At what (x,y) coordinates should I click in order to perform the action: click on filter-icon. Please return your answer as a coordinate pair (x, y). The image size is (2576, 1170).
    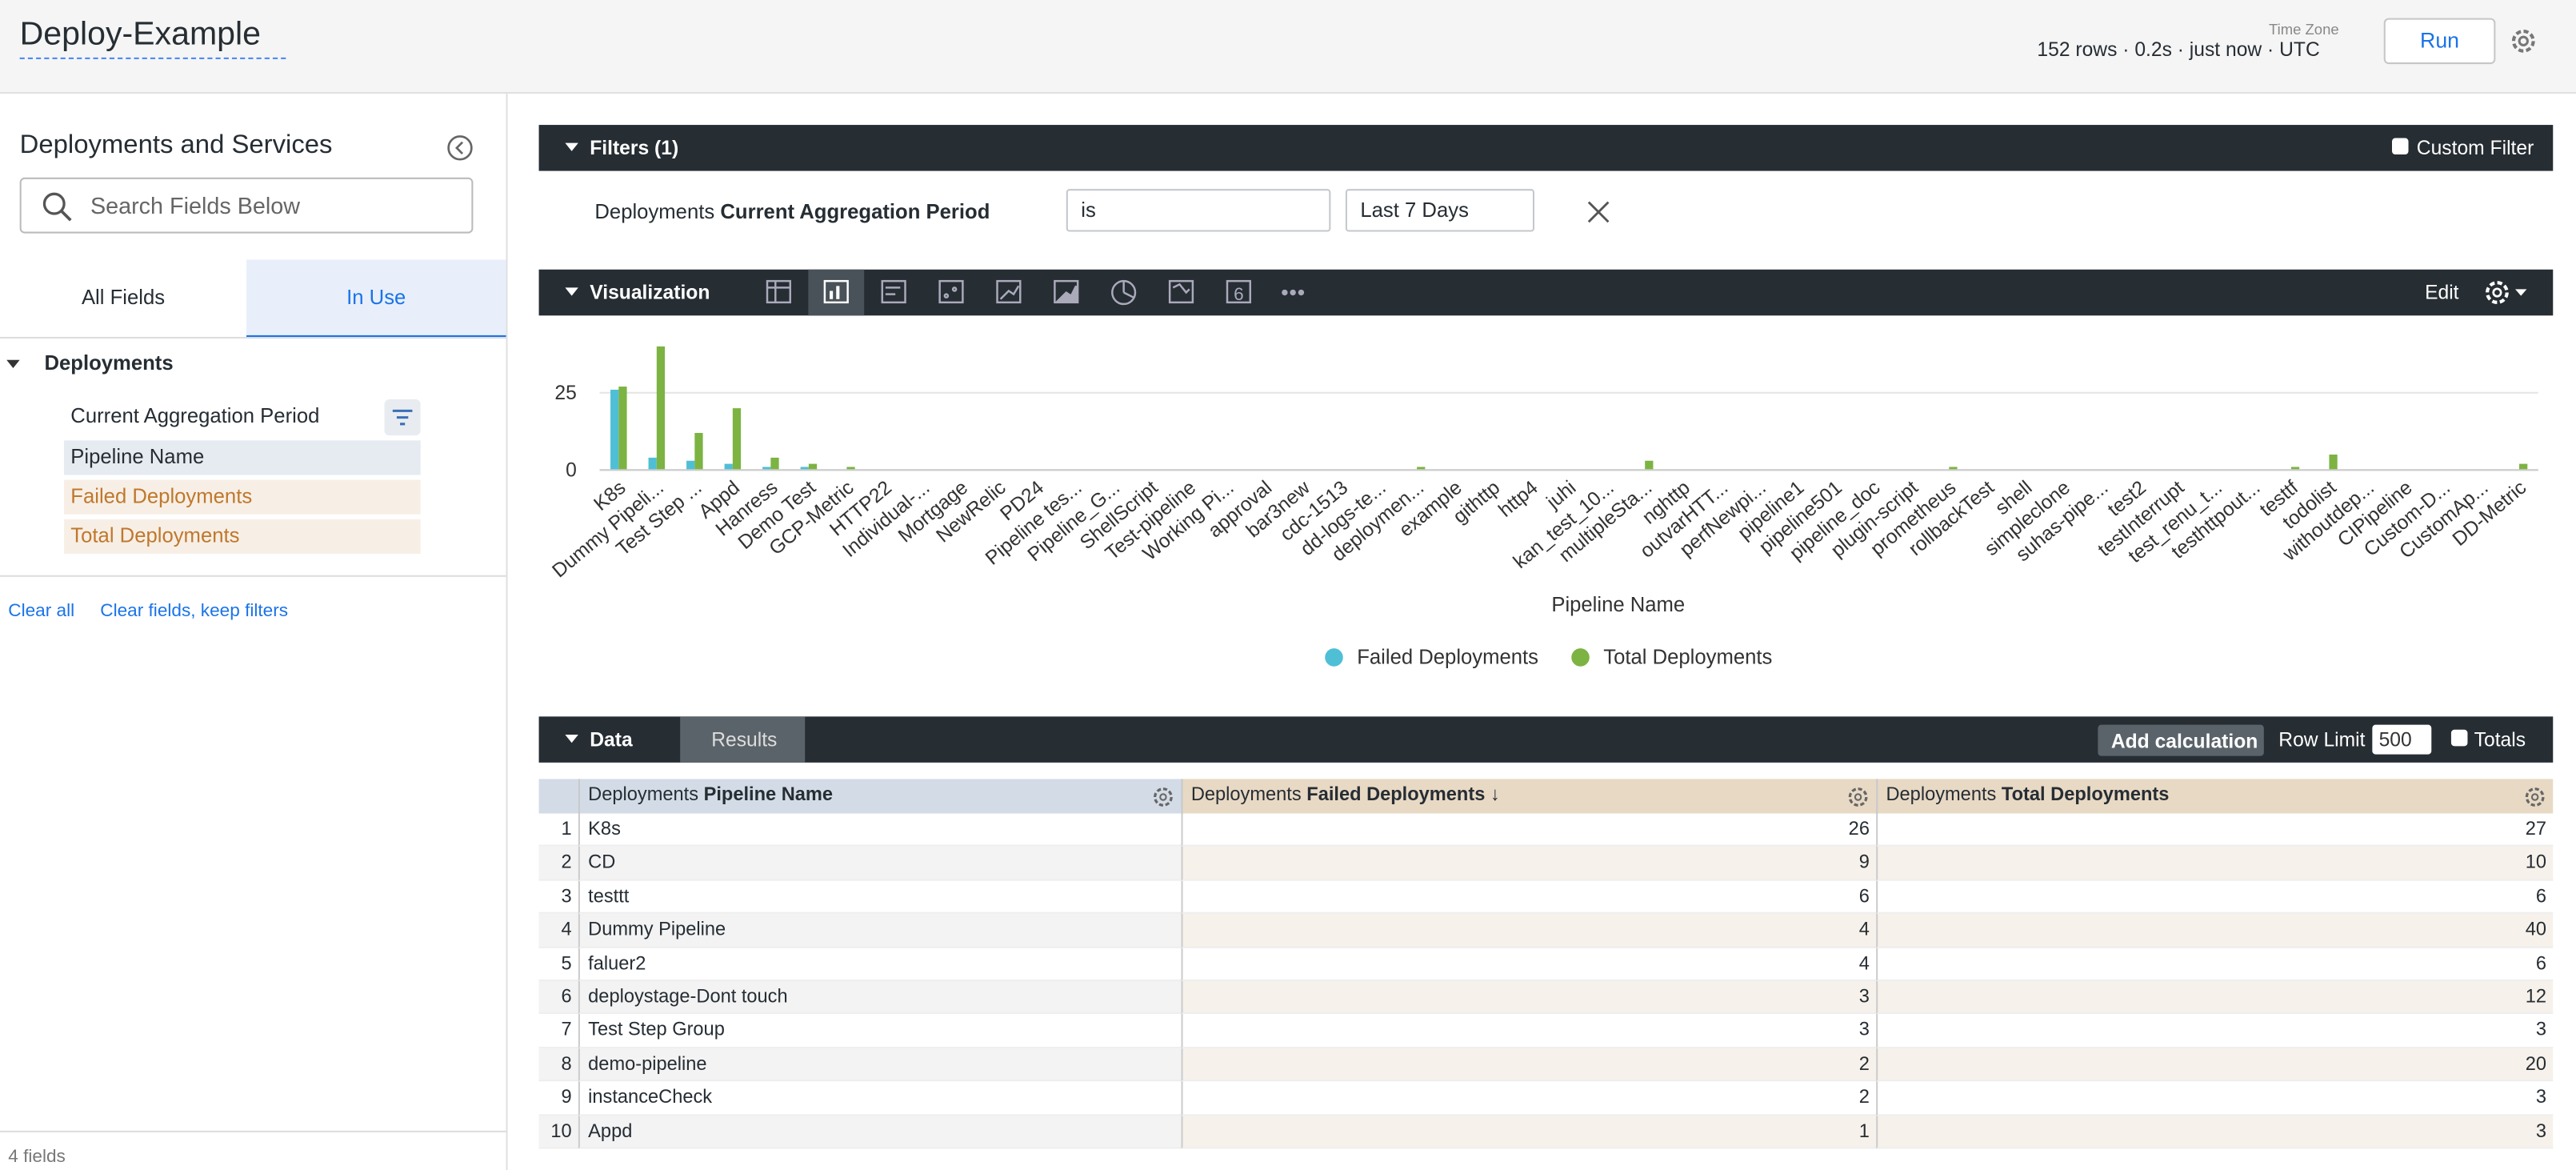
    Looking at the image, I should click on (402, 417).